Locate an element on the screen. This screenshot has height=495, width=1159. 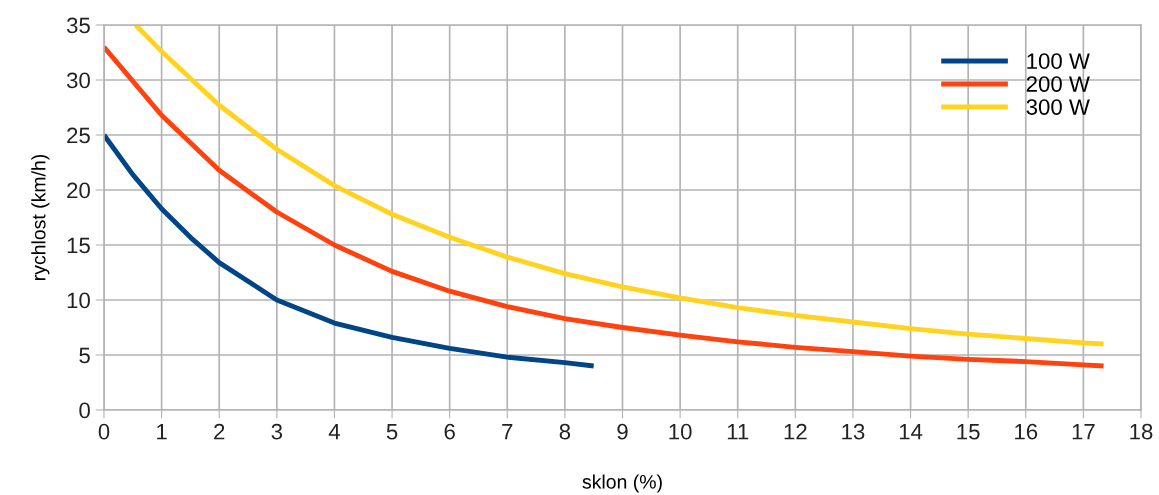
y-tick-label: 20 is located at coordinates (78, 190).